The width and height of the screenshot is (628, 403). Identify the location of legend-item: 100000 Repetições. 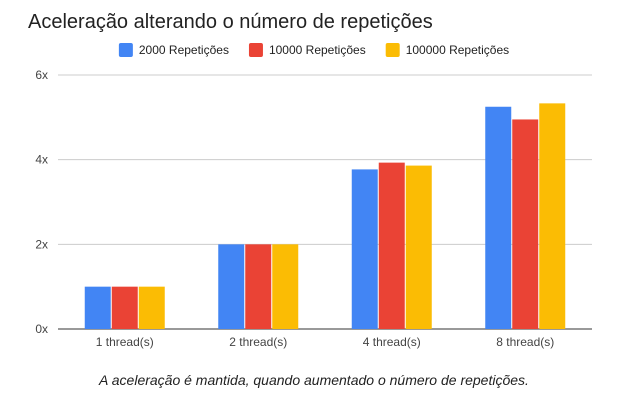
(447, 50).